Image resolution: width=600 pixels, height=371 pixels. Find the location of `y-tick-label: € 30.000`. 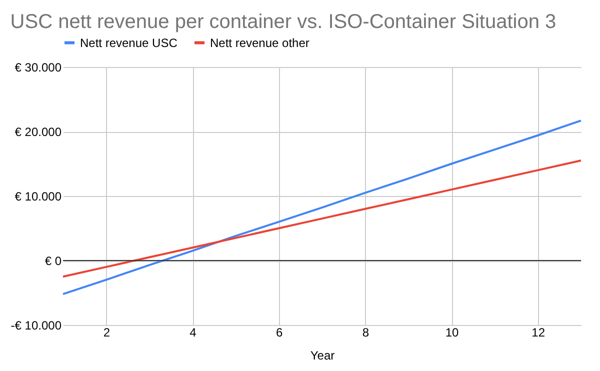

y-tick-label: € 30.000 is located at coordinates (38, 67).